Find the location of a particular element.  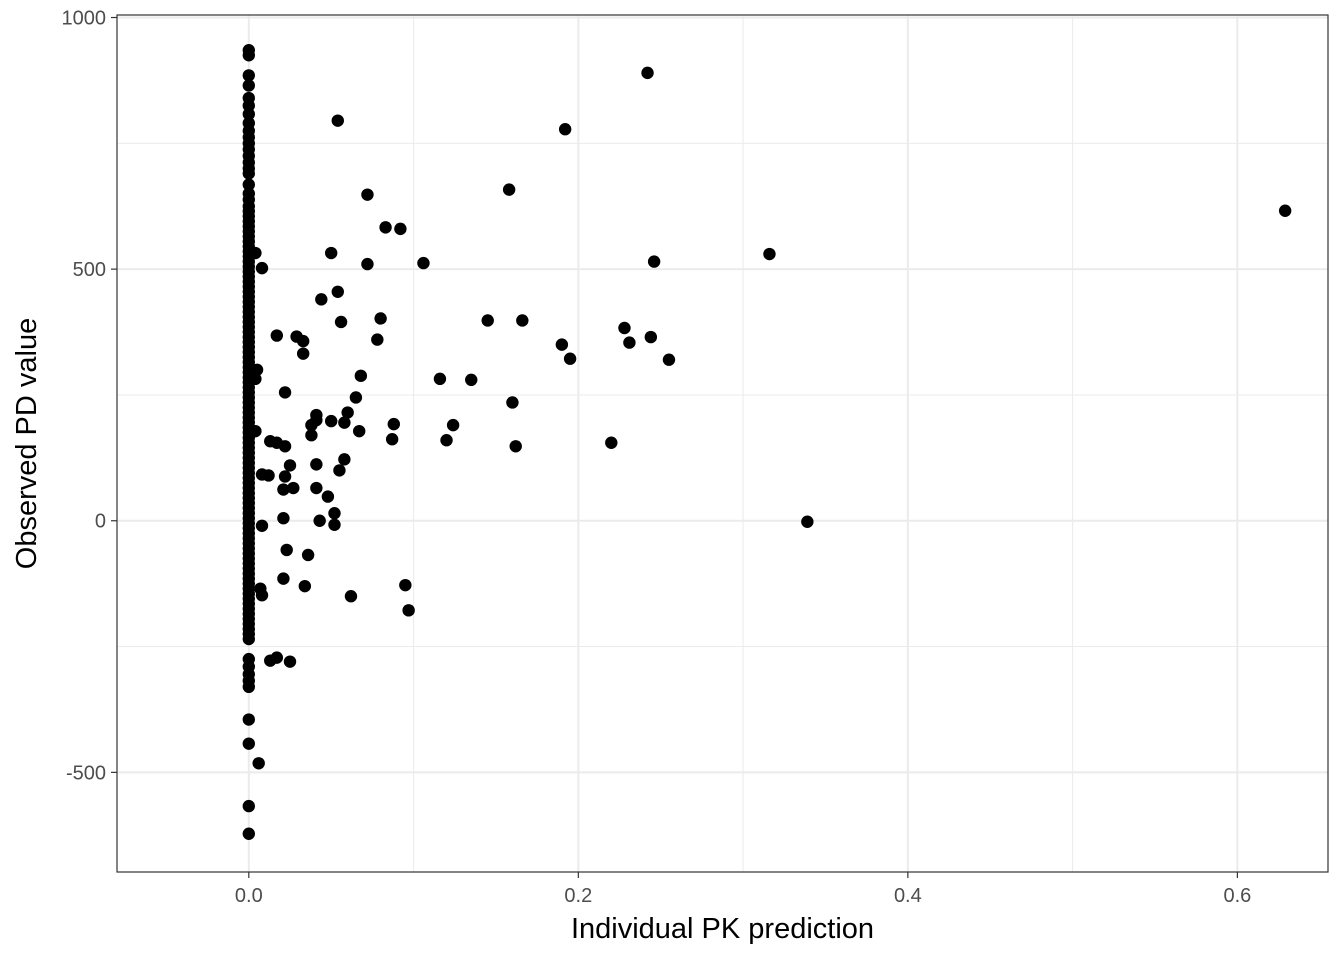

x-tick-label: 0.6 is located at coordinates (1237, 896).